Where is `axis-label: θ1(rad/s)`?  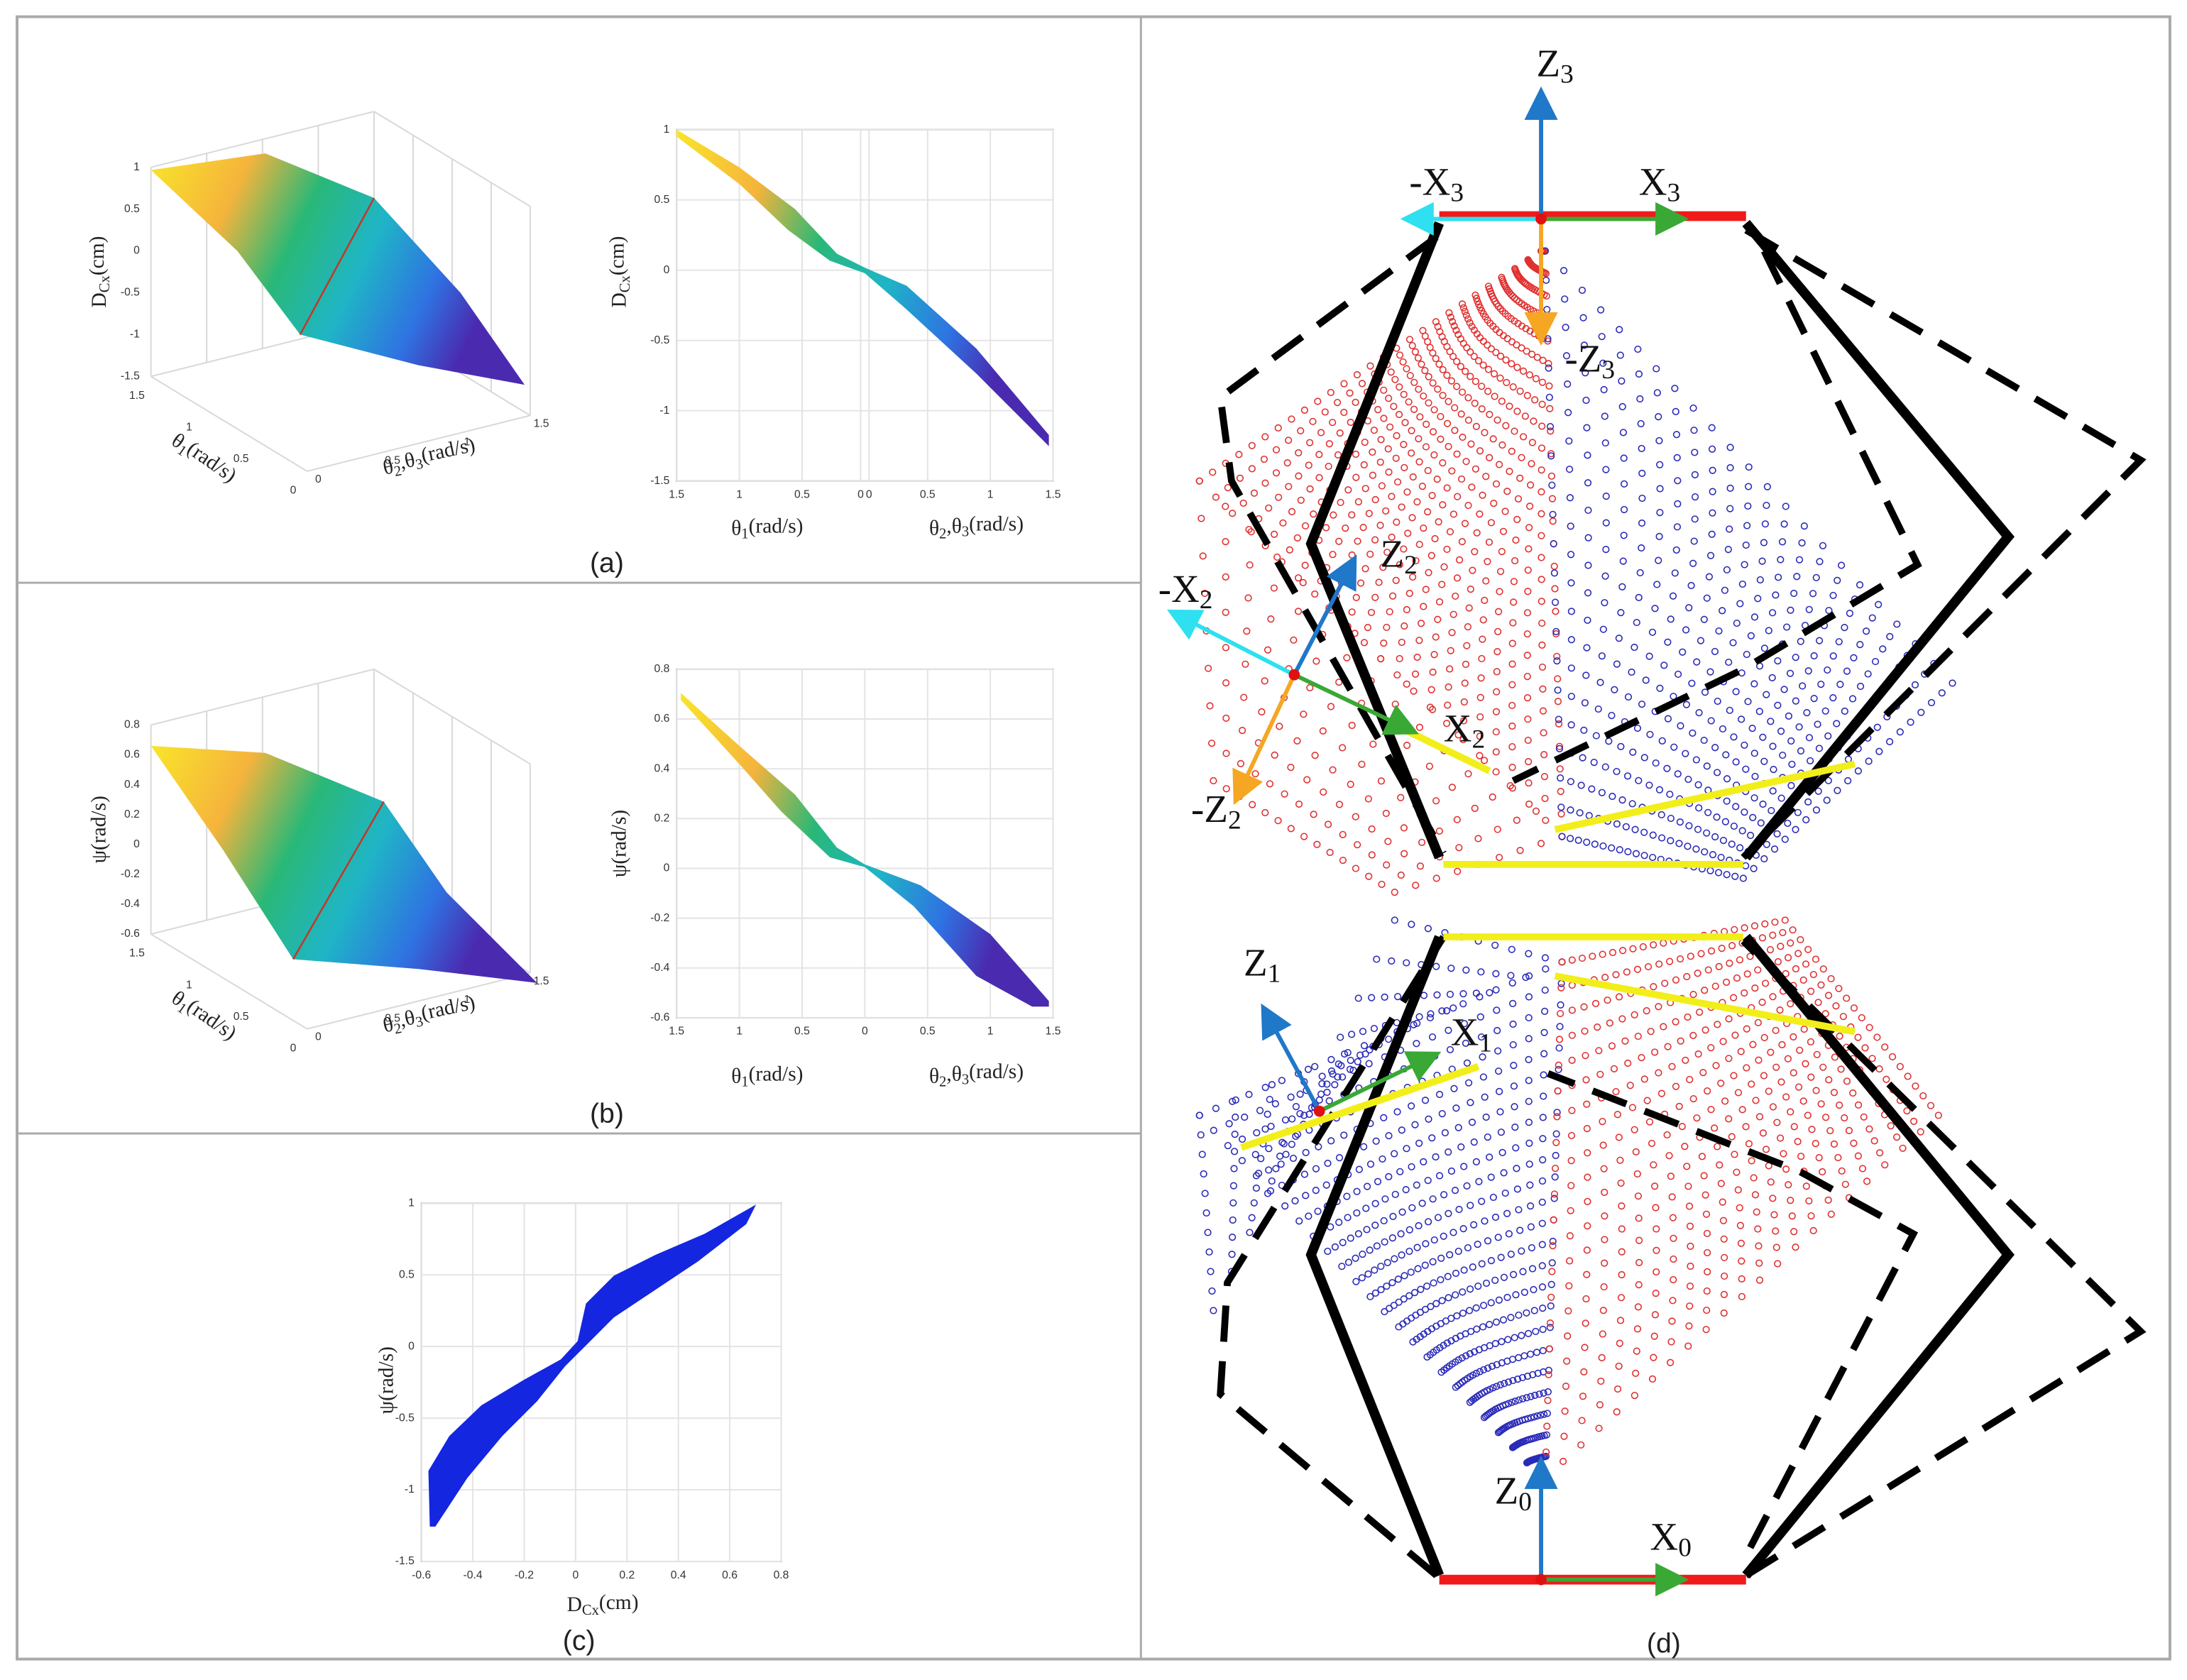
axis-label: θ1(rad/s) is located at coordinates (767, 1076).